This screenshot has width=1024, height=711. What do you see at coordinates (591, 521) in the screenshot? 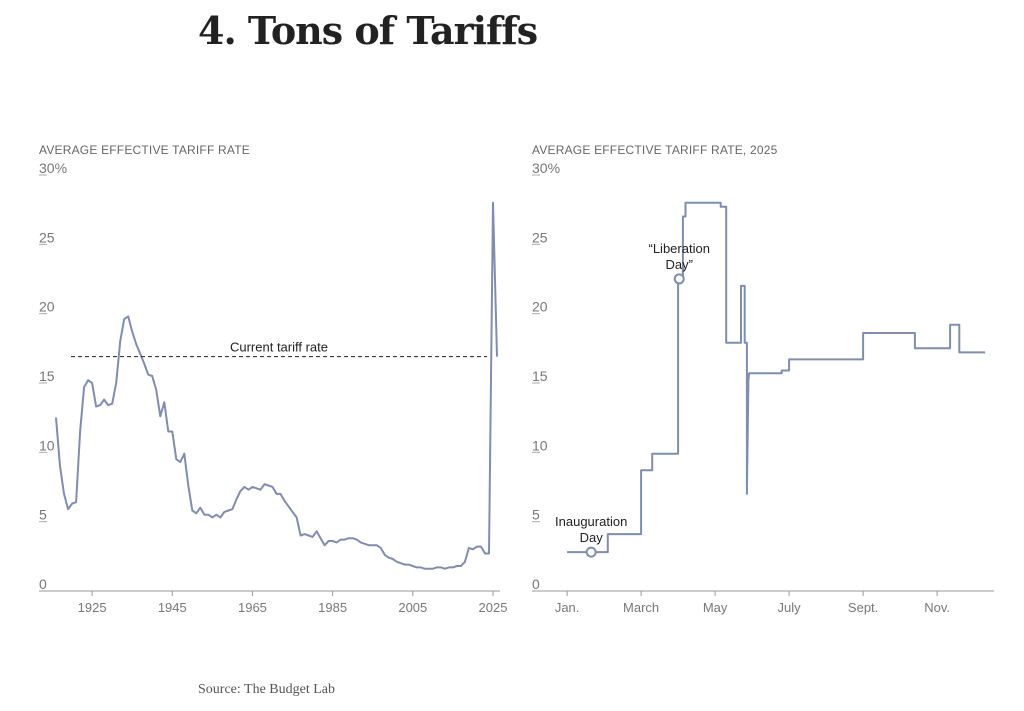
I see `inauguration-day-label: Inauguration` at bounding box center [591, 521].